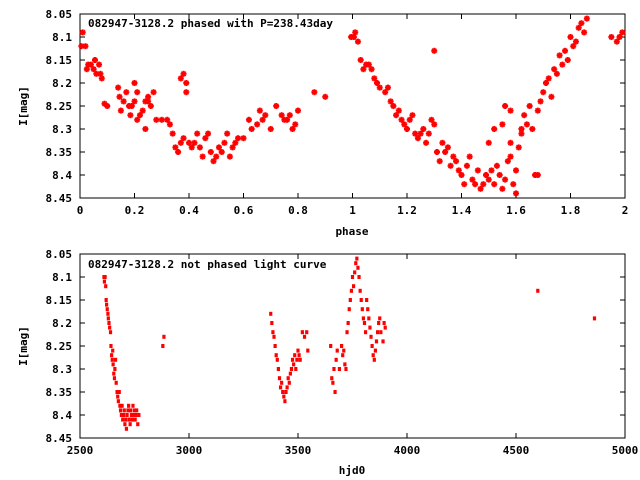  Describe the element at coordinates (625, 450) in the screenshot. I see `x-tick-label: 5000` at that location.